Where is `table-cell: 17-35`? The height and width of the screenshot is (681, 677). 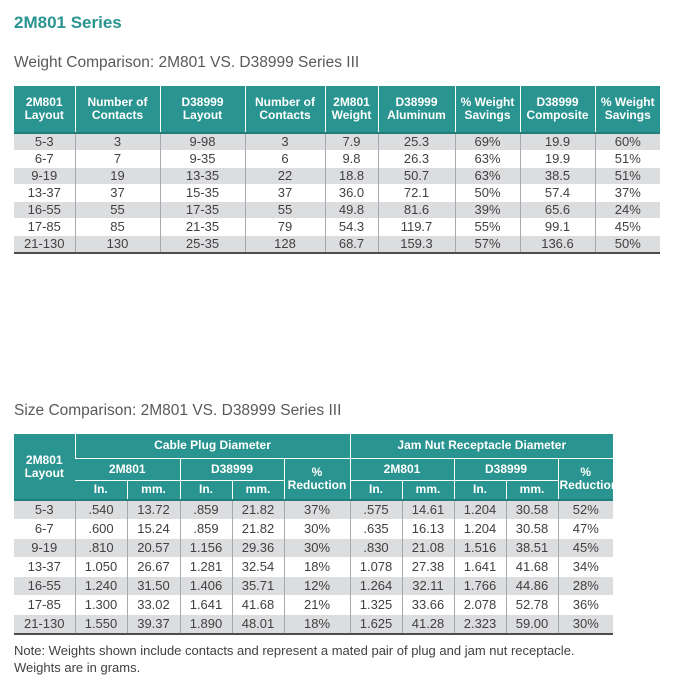
table-cell: 17-35 is located at coordinates (202, 210).